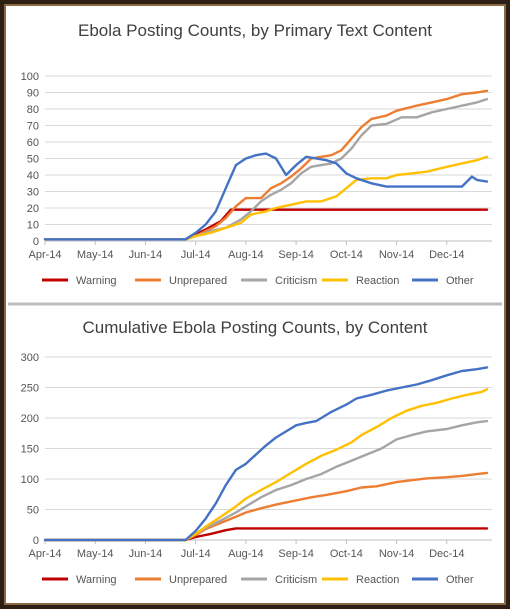 This screenshot has height=609, width=510. I want to click on y-tick-label: 70, so click(33, 127).